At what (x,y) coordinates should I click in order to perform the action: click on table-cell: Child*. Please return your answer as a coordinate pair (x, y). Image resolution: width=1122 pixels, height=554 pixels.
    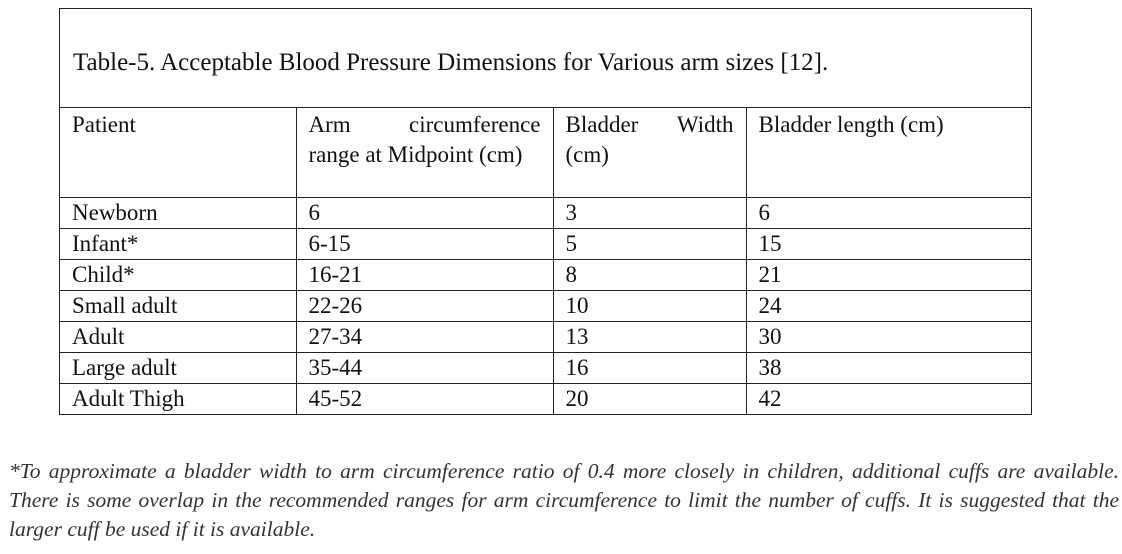
    Looking at the image, I should click on (178, 275).